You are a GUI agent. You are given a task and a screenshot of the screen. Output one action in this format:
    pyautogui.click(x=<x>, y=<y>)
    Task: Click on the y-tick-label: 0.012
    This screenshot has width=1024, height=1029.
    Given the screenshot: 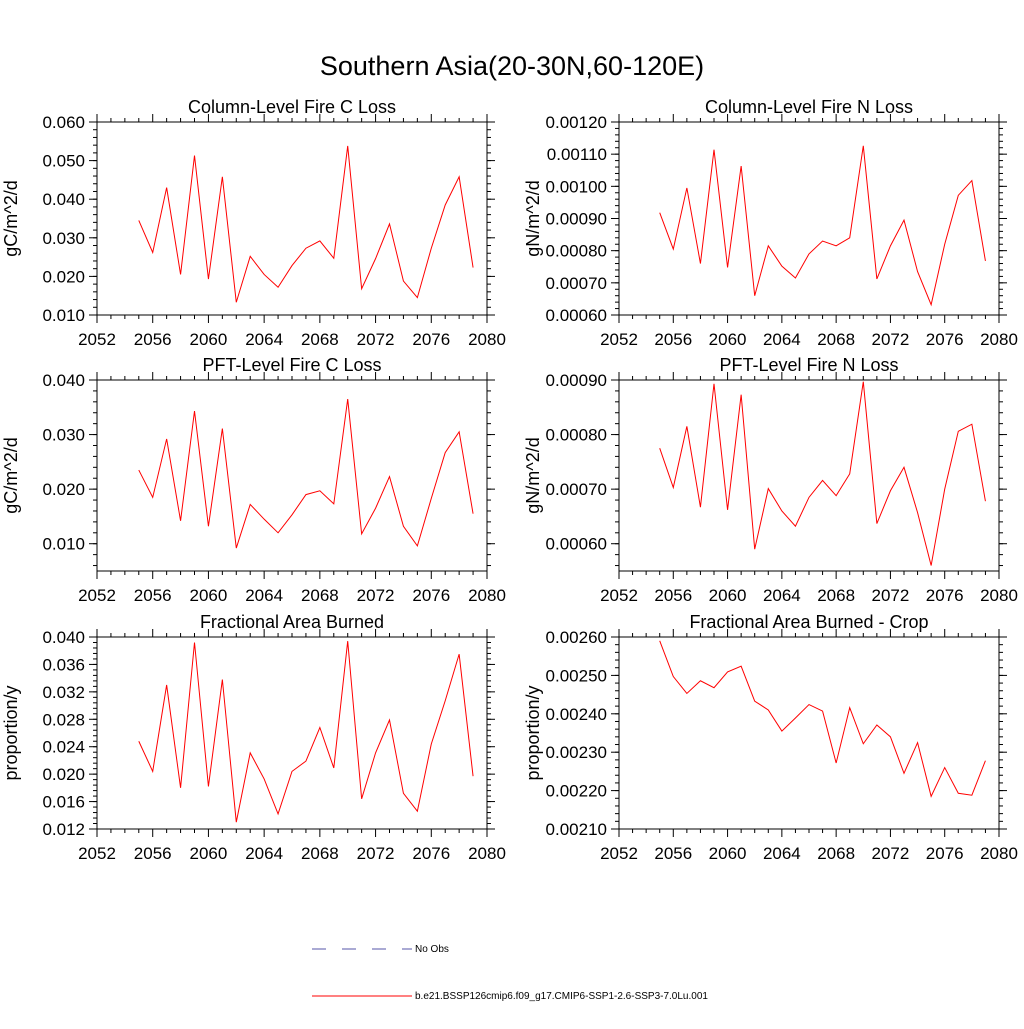 What is the action you would take?
    pyautogui.click(x=63, y=829)
    